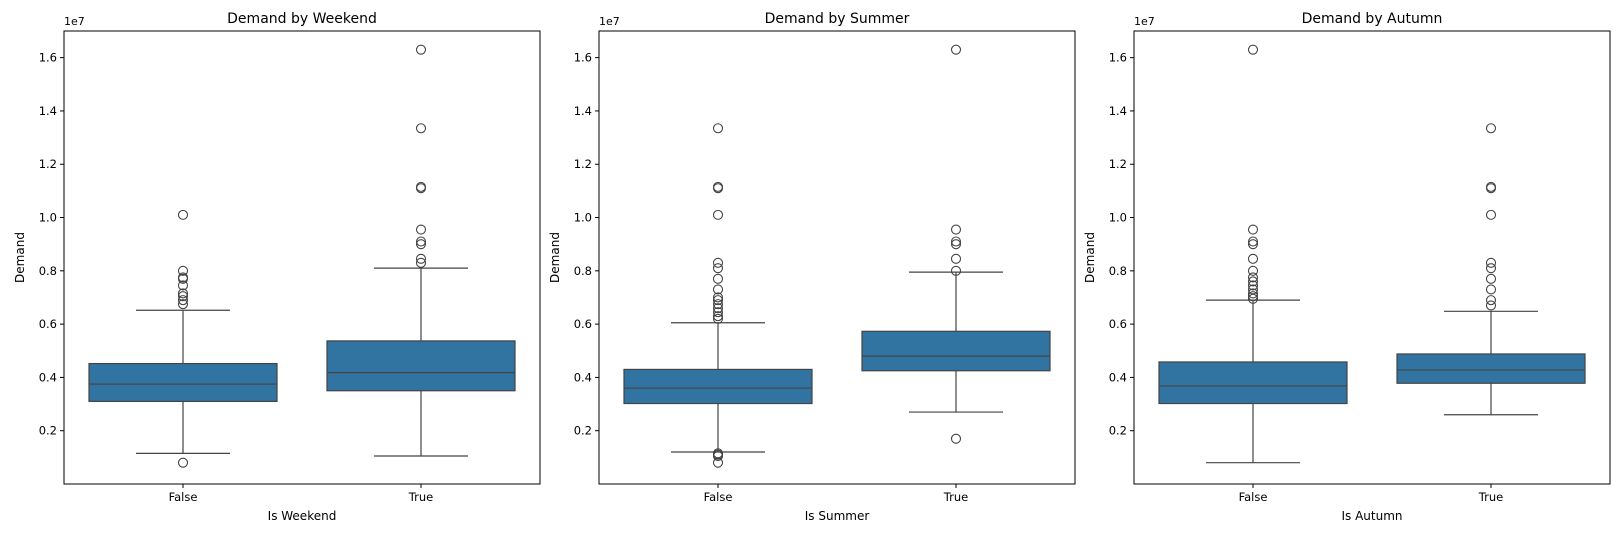  Describe the element at coordinates (1372, 19) in the screenshot. I see `chart-title: Demand by Autumn` at that location.